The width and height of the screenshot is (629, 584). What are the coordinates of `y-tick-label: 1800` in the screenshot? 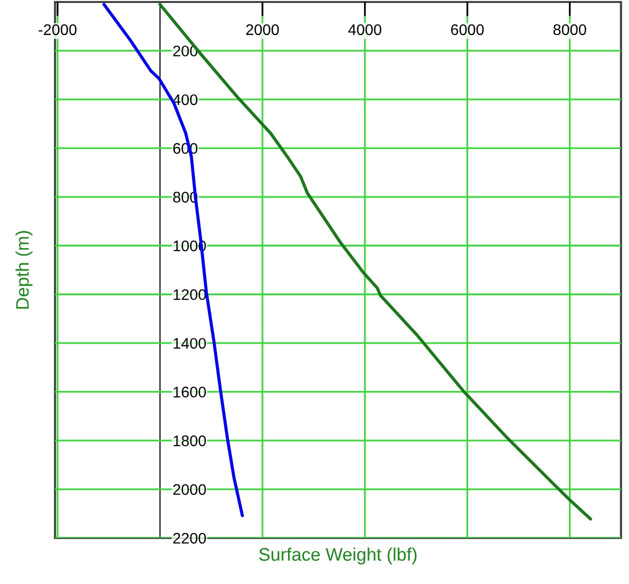 It's located at (190, 440).